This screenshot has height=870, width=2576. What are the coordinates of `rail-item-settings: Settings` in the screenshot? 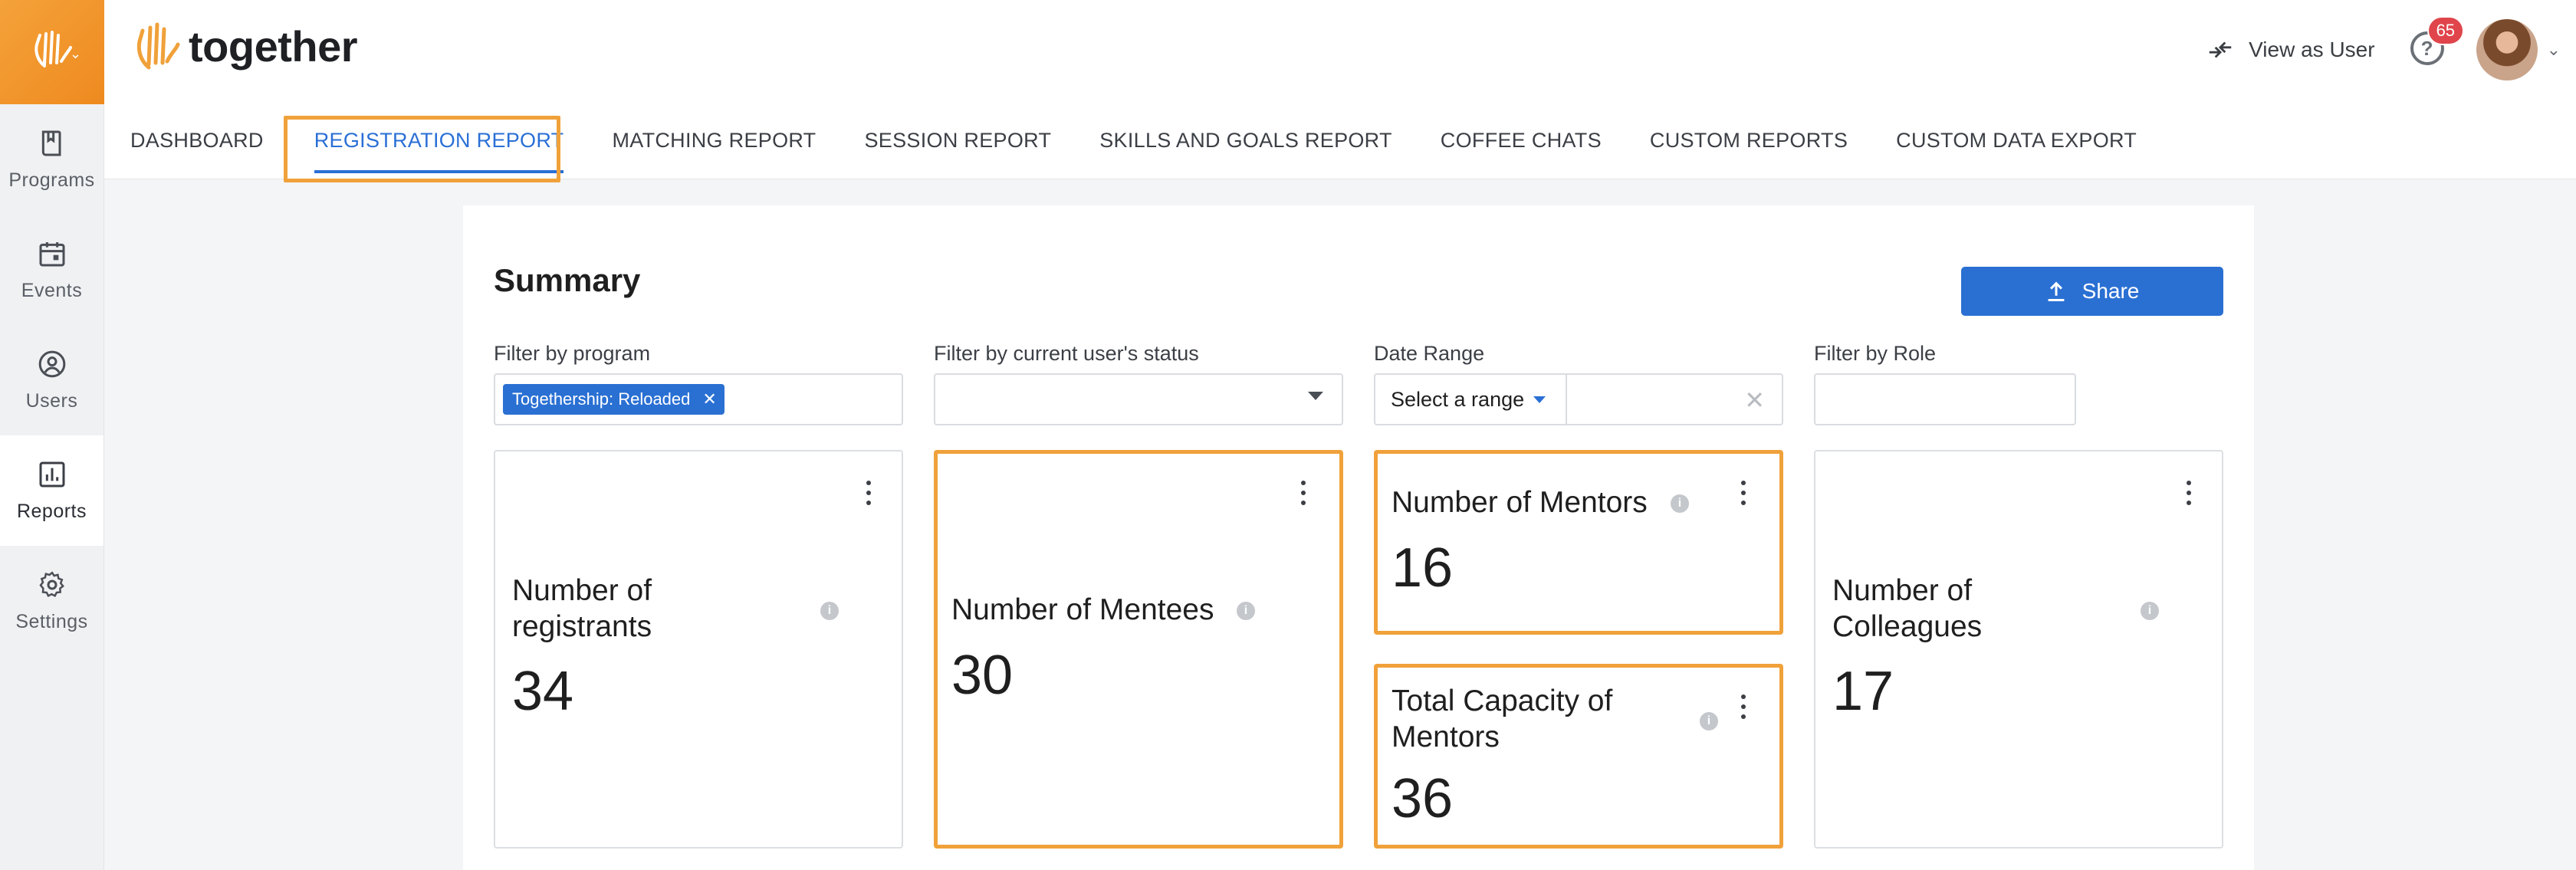 It's located at (52, 601).